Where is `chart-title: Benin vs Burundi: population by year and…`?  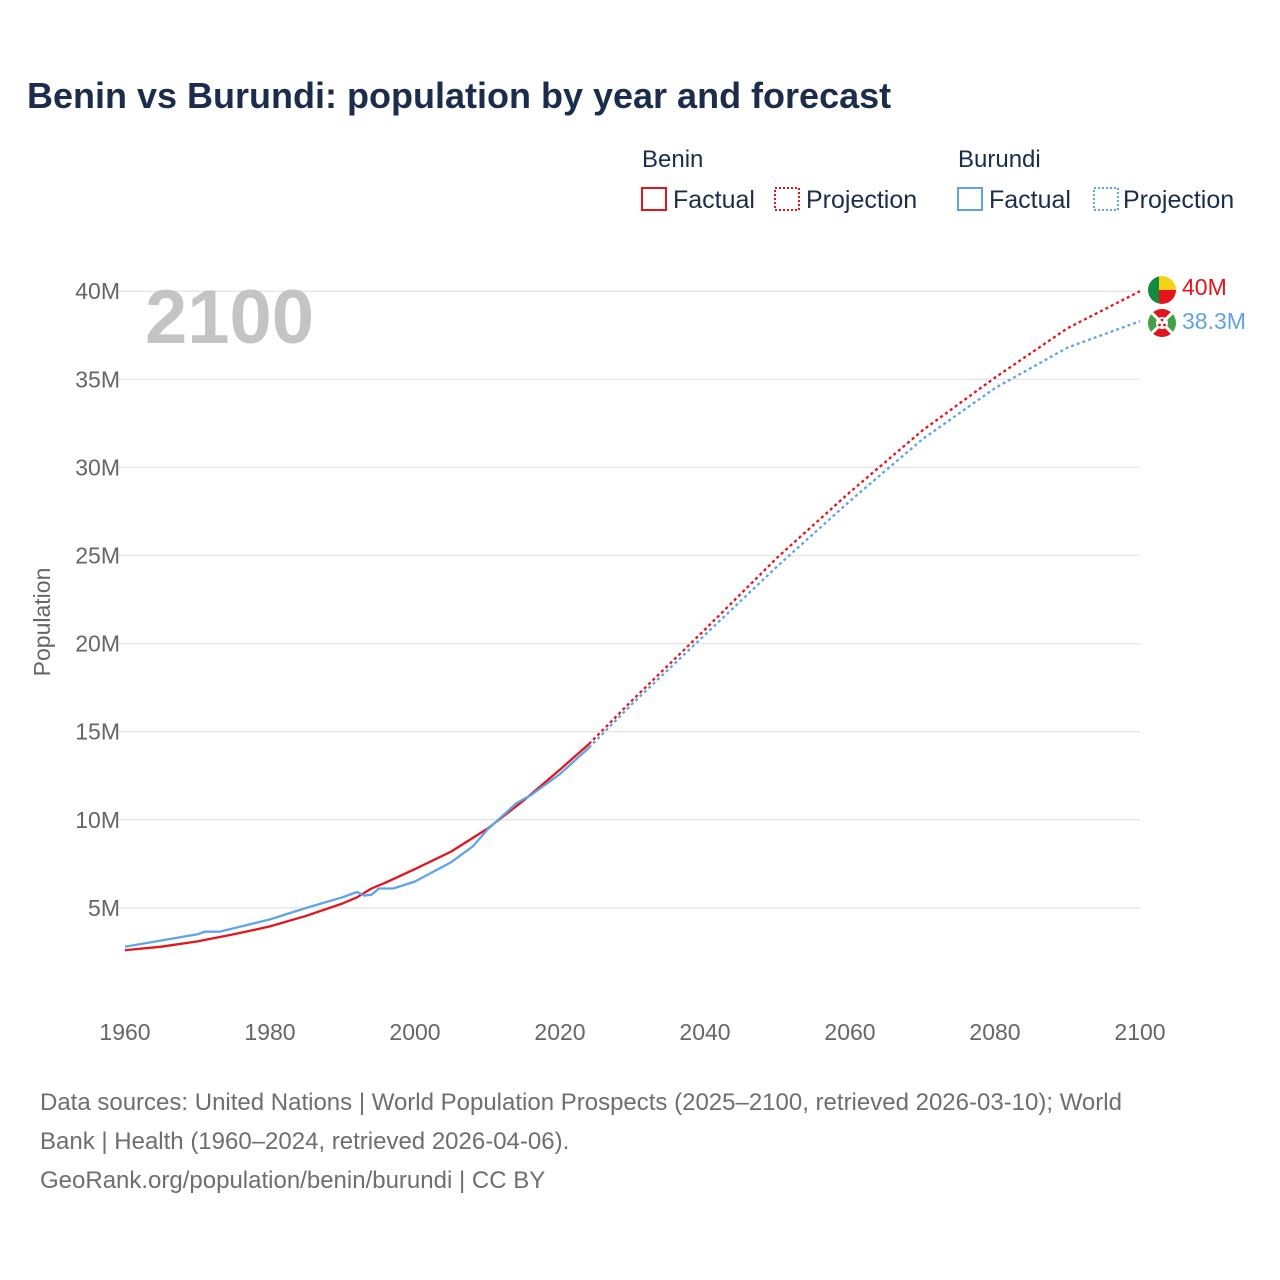 chart-title: Benin vs Burundi: population by year and… is located at coordinates (459, 95).